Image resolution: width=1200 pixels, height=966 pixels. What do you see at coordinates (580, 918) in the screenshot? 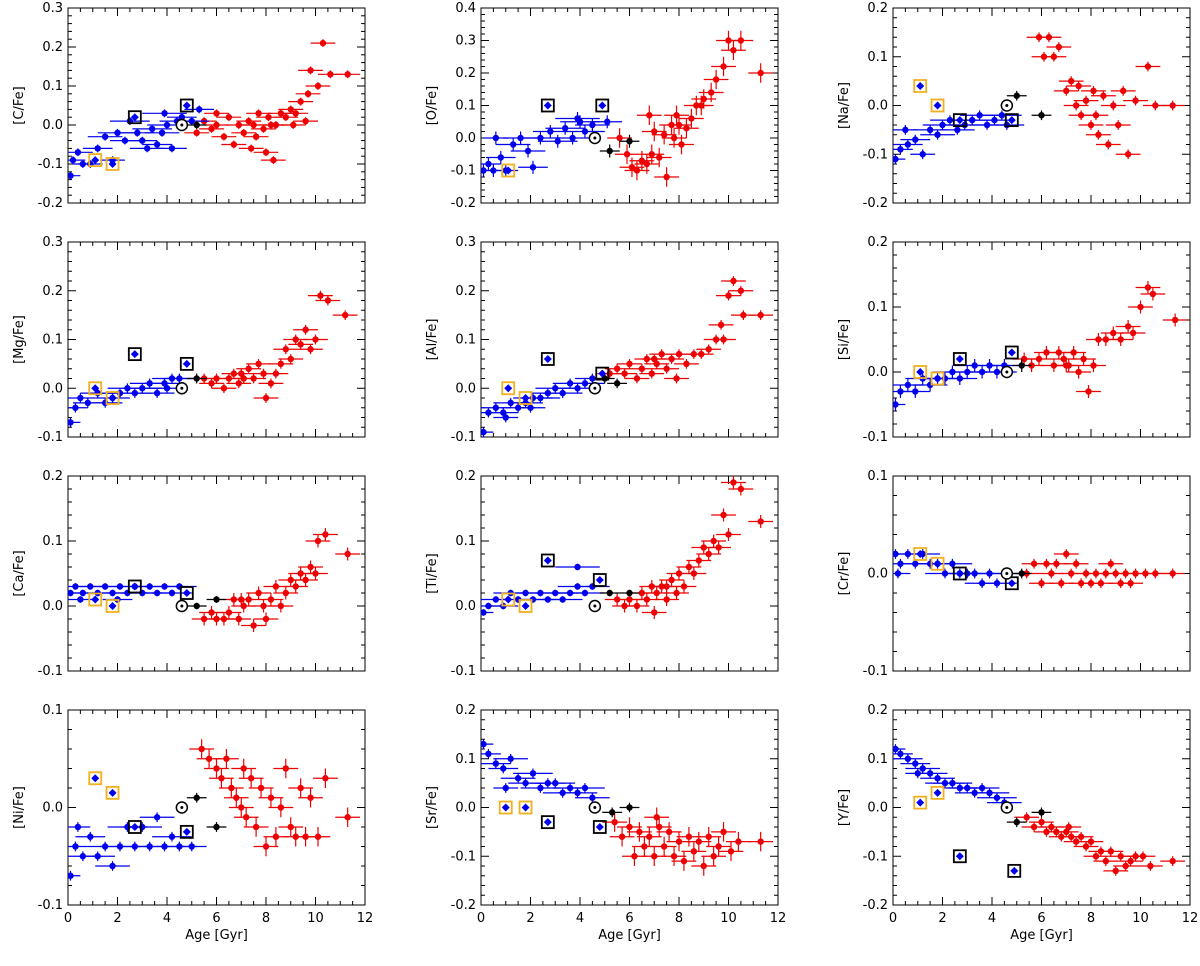
I see `x-tick-label: 4` at bounding box center [580, 918].